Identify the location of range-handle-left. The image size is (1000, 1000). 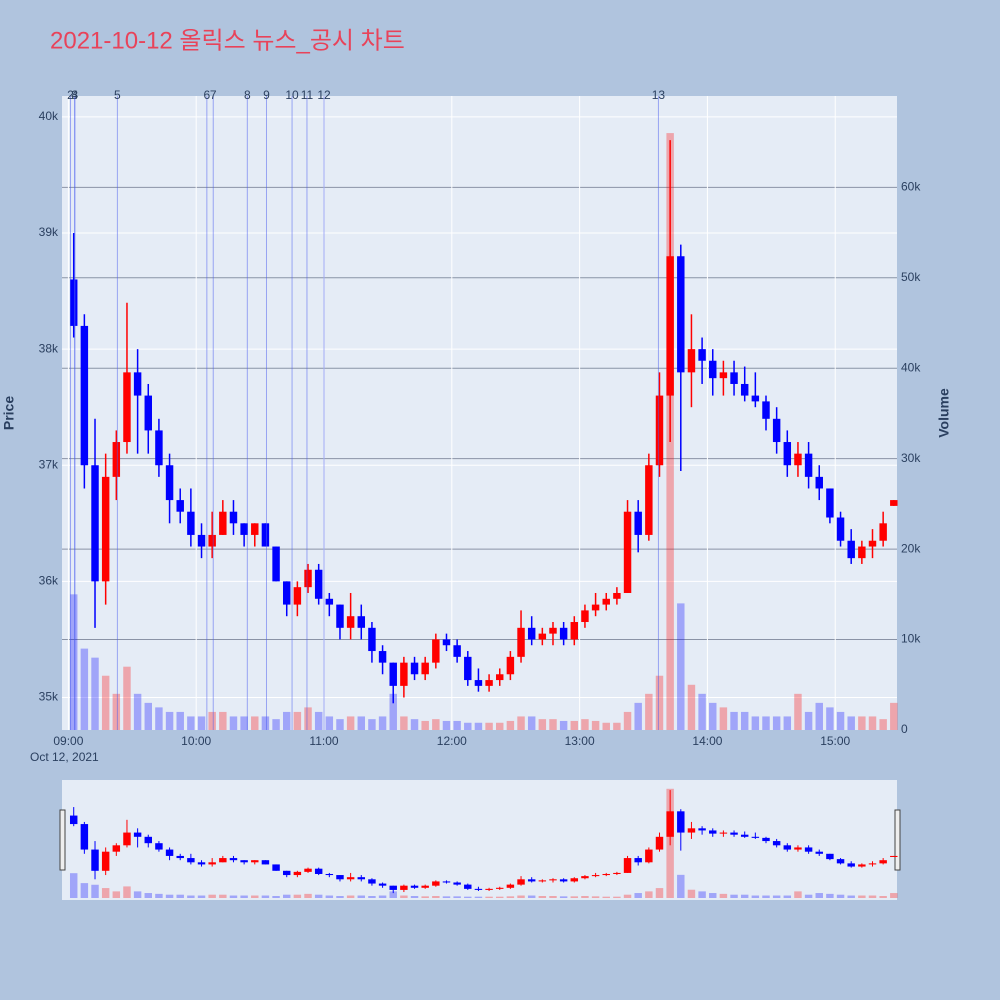
(62, 840).